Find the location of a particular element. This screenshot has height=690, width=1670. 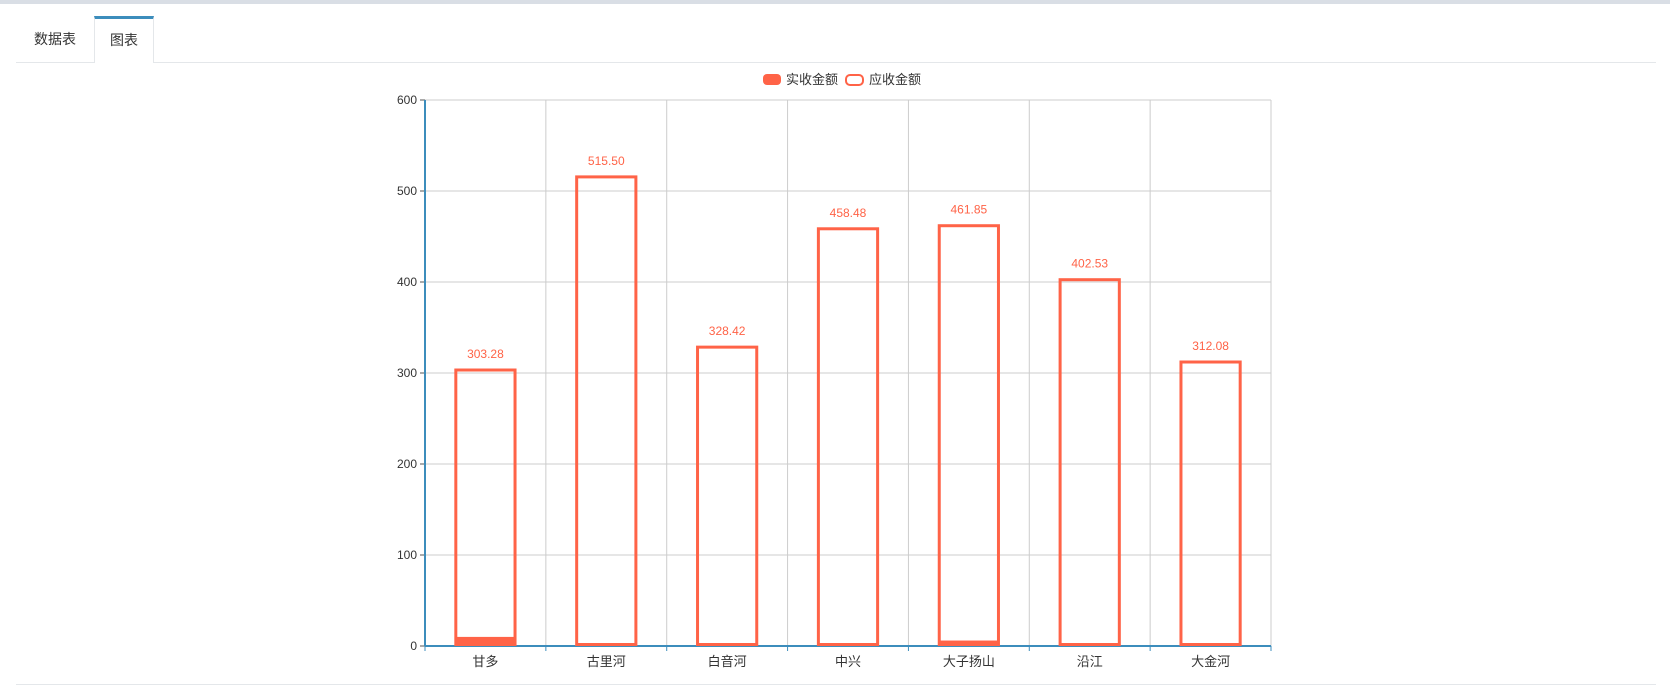

y-tick-label: 500 is located at coordinates (407, 191).